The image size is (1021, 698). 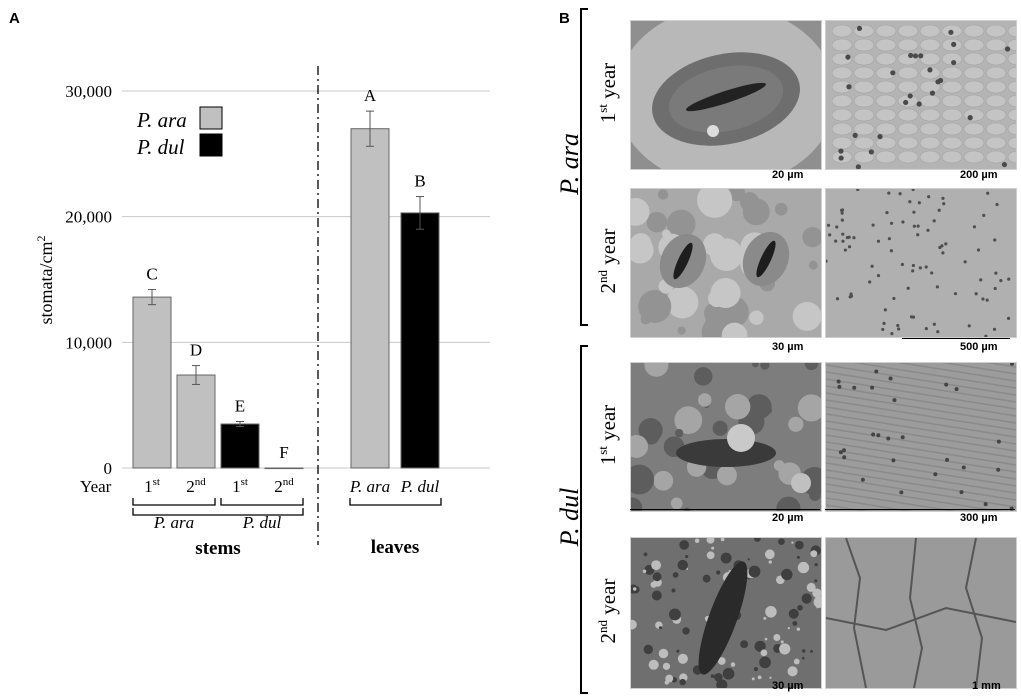 What do you see at coordinates (218, 512) in the screenshot?
I see `bracket-stems` at bounding box center [218, 512].